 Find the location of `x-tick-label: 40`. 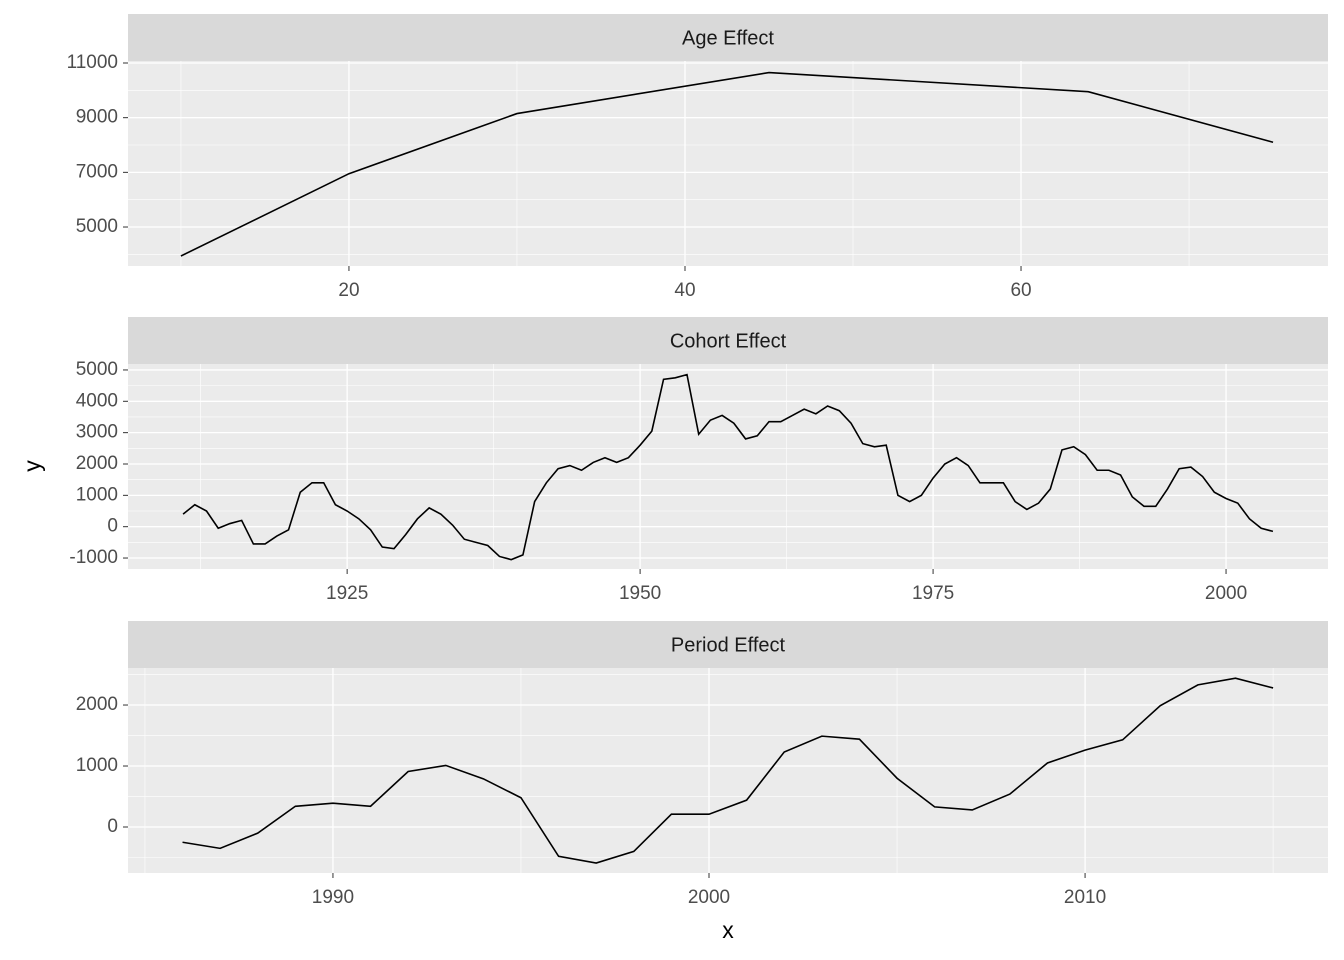

x-tick-label: 40 is located at coordinates (684, 290).